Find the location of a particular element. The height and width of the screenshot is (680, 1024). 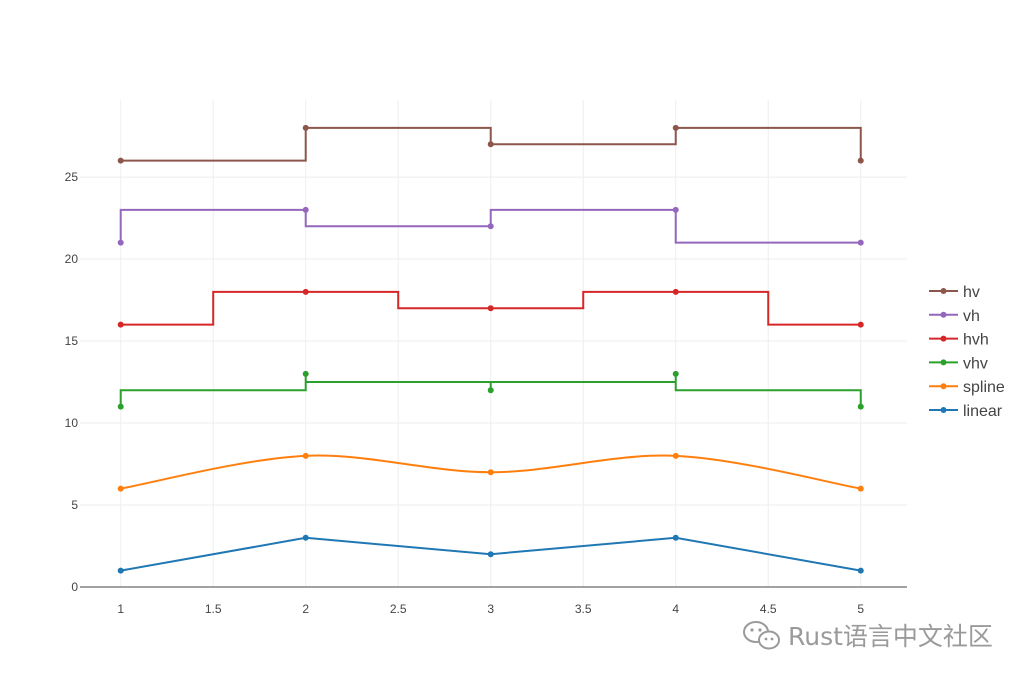

y-tick-label: 25 is located at coordinates (72, 177).